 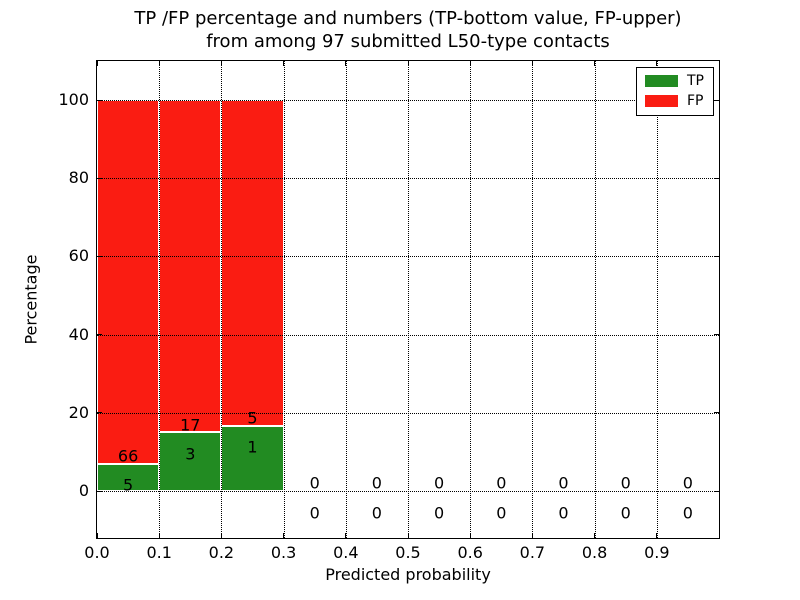 What do you see at coordinates (31, 299) in the screenshot?
I see `y-axis-label: Percentage` at bounding box center [31, 299].